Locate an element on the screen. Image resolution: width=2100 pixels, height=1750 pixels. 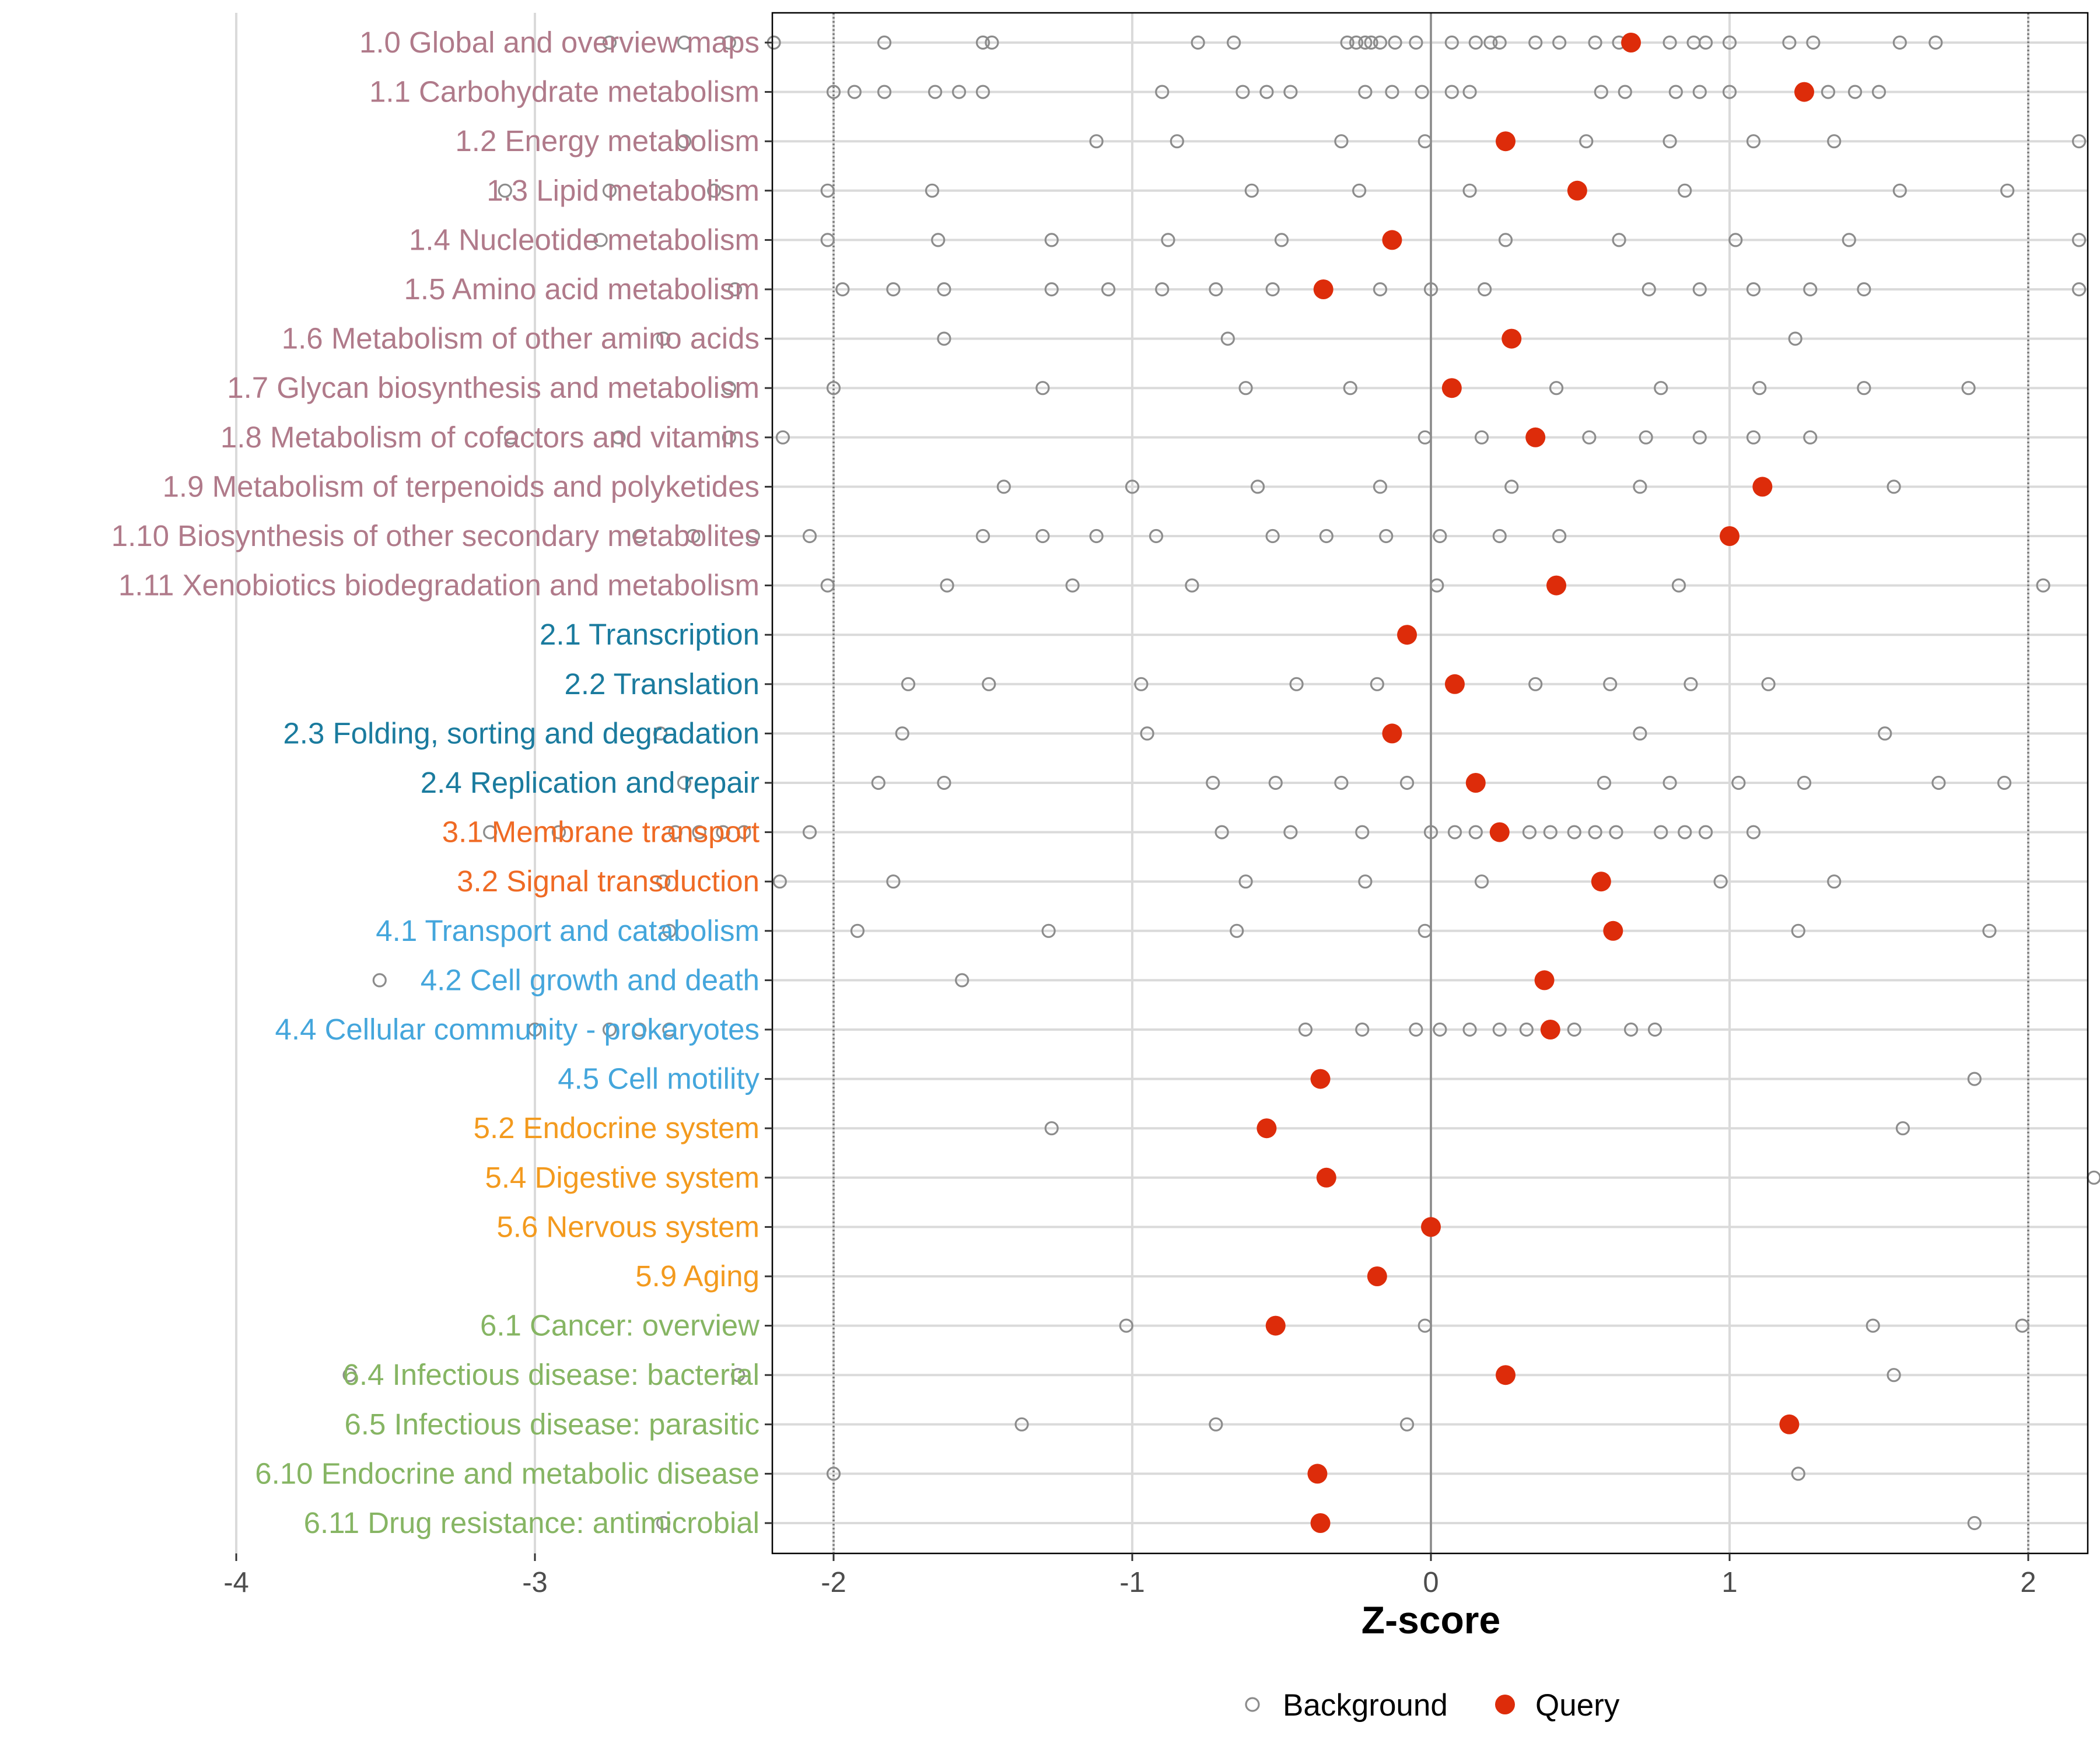
x-tick-label: 2 is located at coordinates (2028, 1582).